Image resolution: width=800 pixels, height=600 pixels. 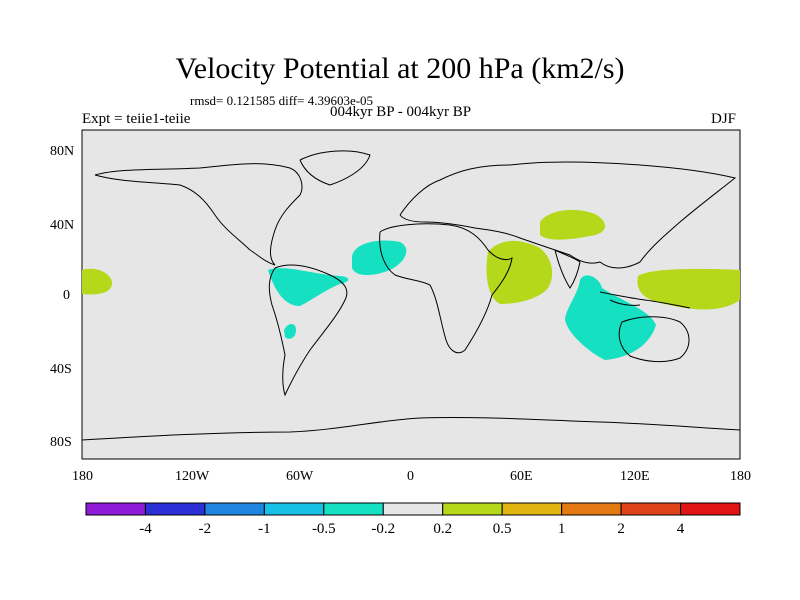 I want to click on positive-region-dateline, so click(x=97, y=281).